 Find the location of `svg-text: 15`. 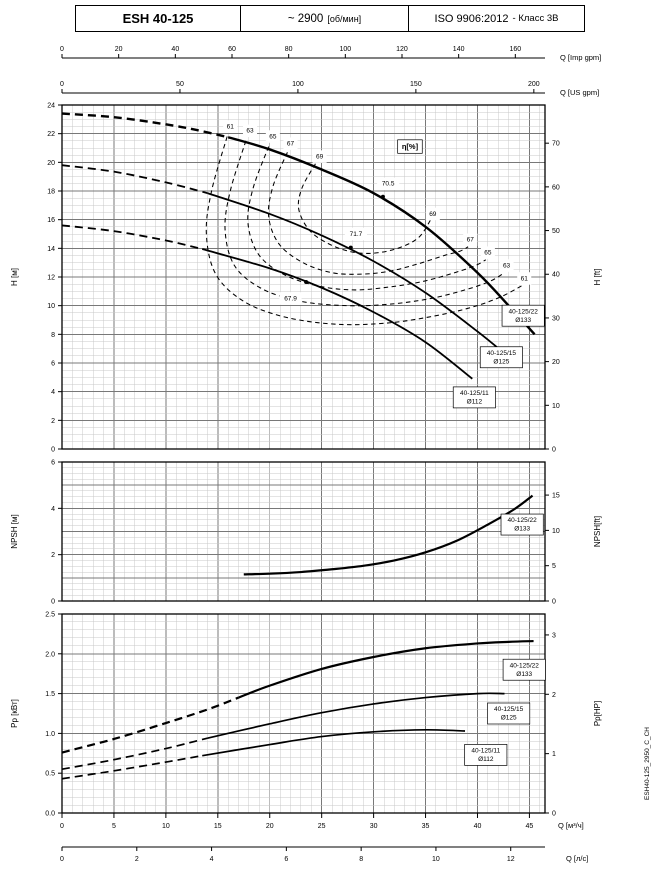

svg-text: 15 is located at coordinates (218, 826).